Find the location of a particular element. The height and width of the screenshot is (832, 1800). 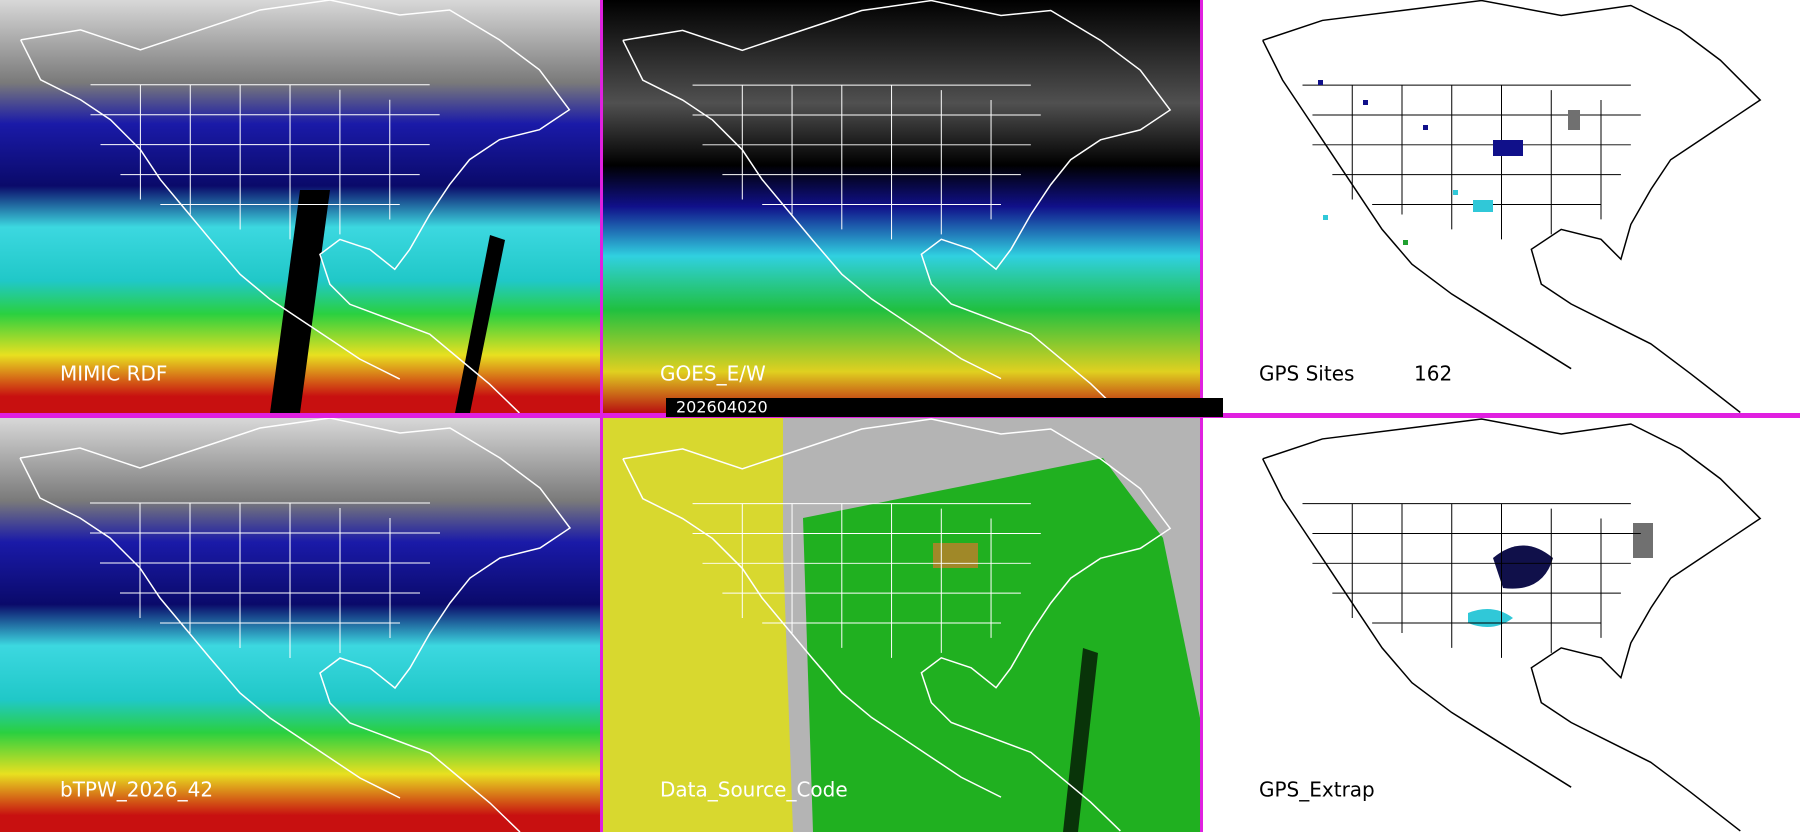

panel-label: GPS_Extrap is located at coordinates (1317, 790).